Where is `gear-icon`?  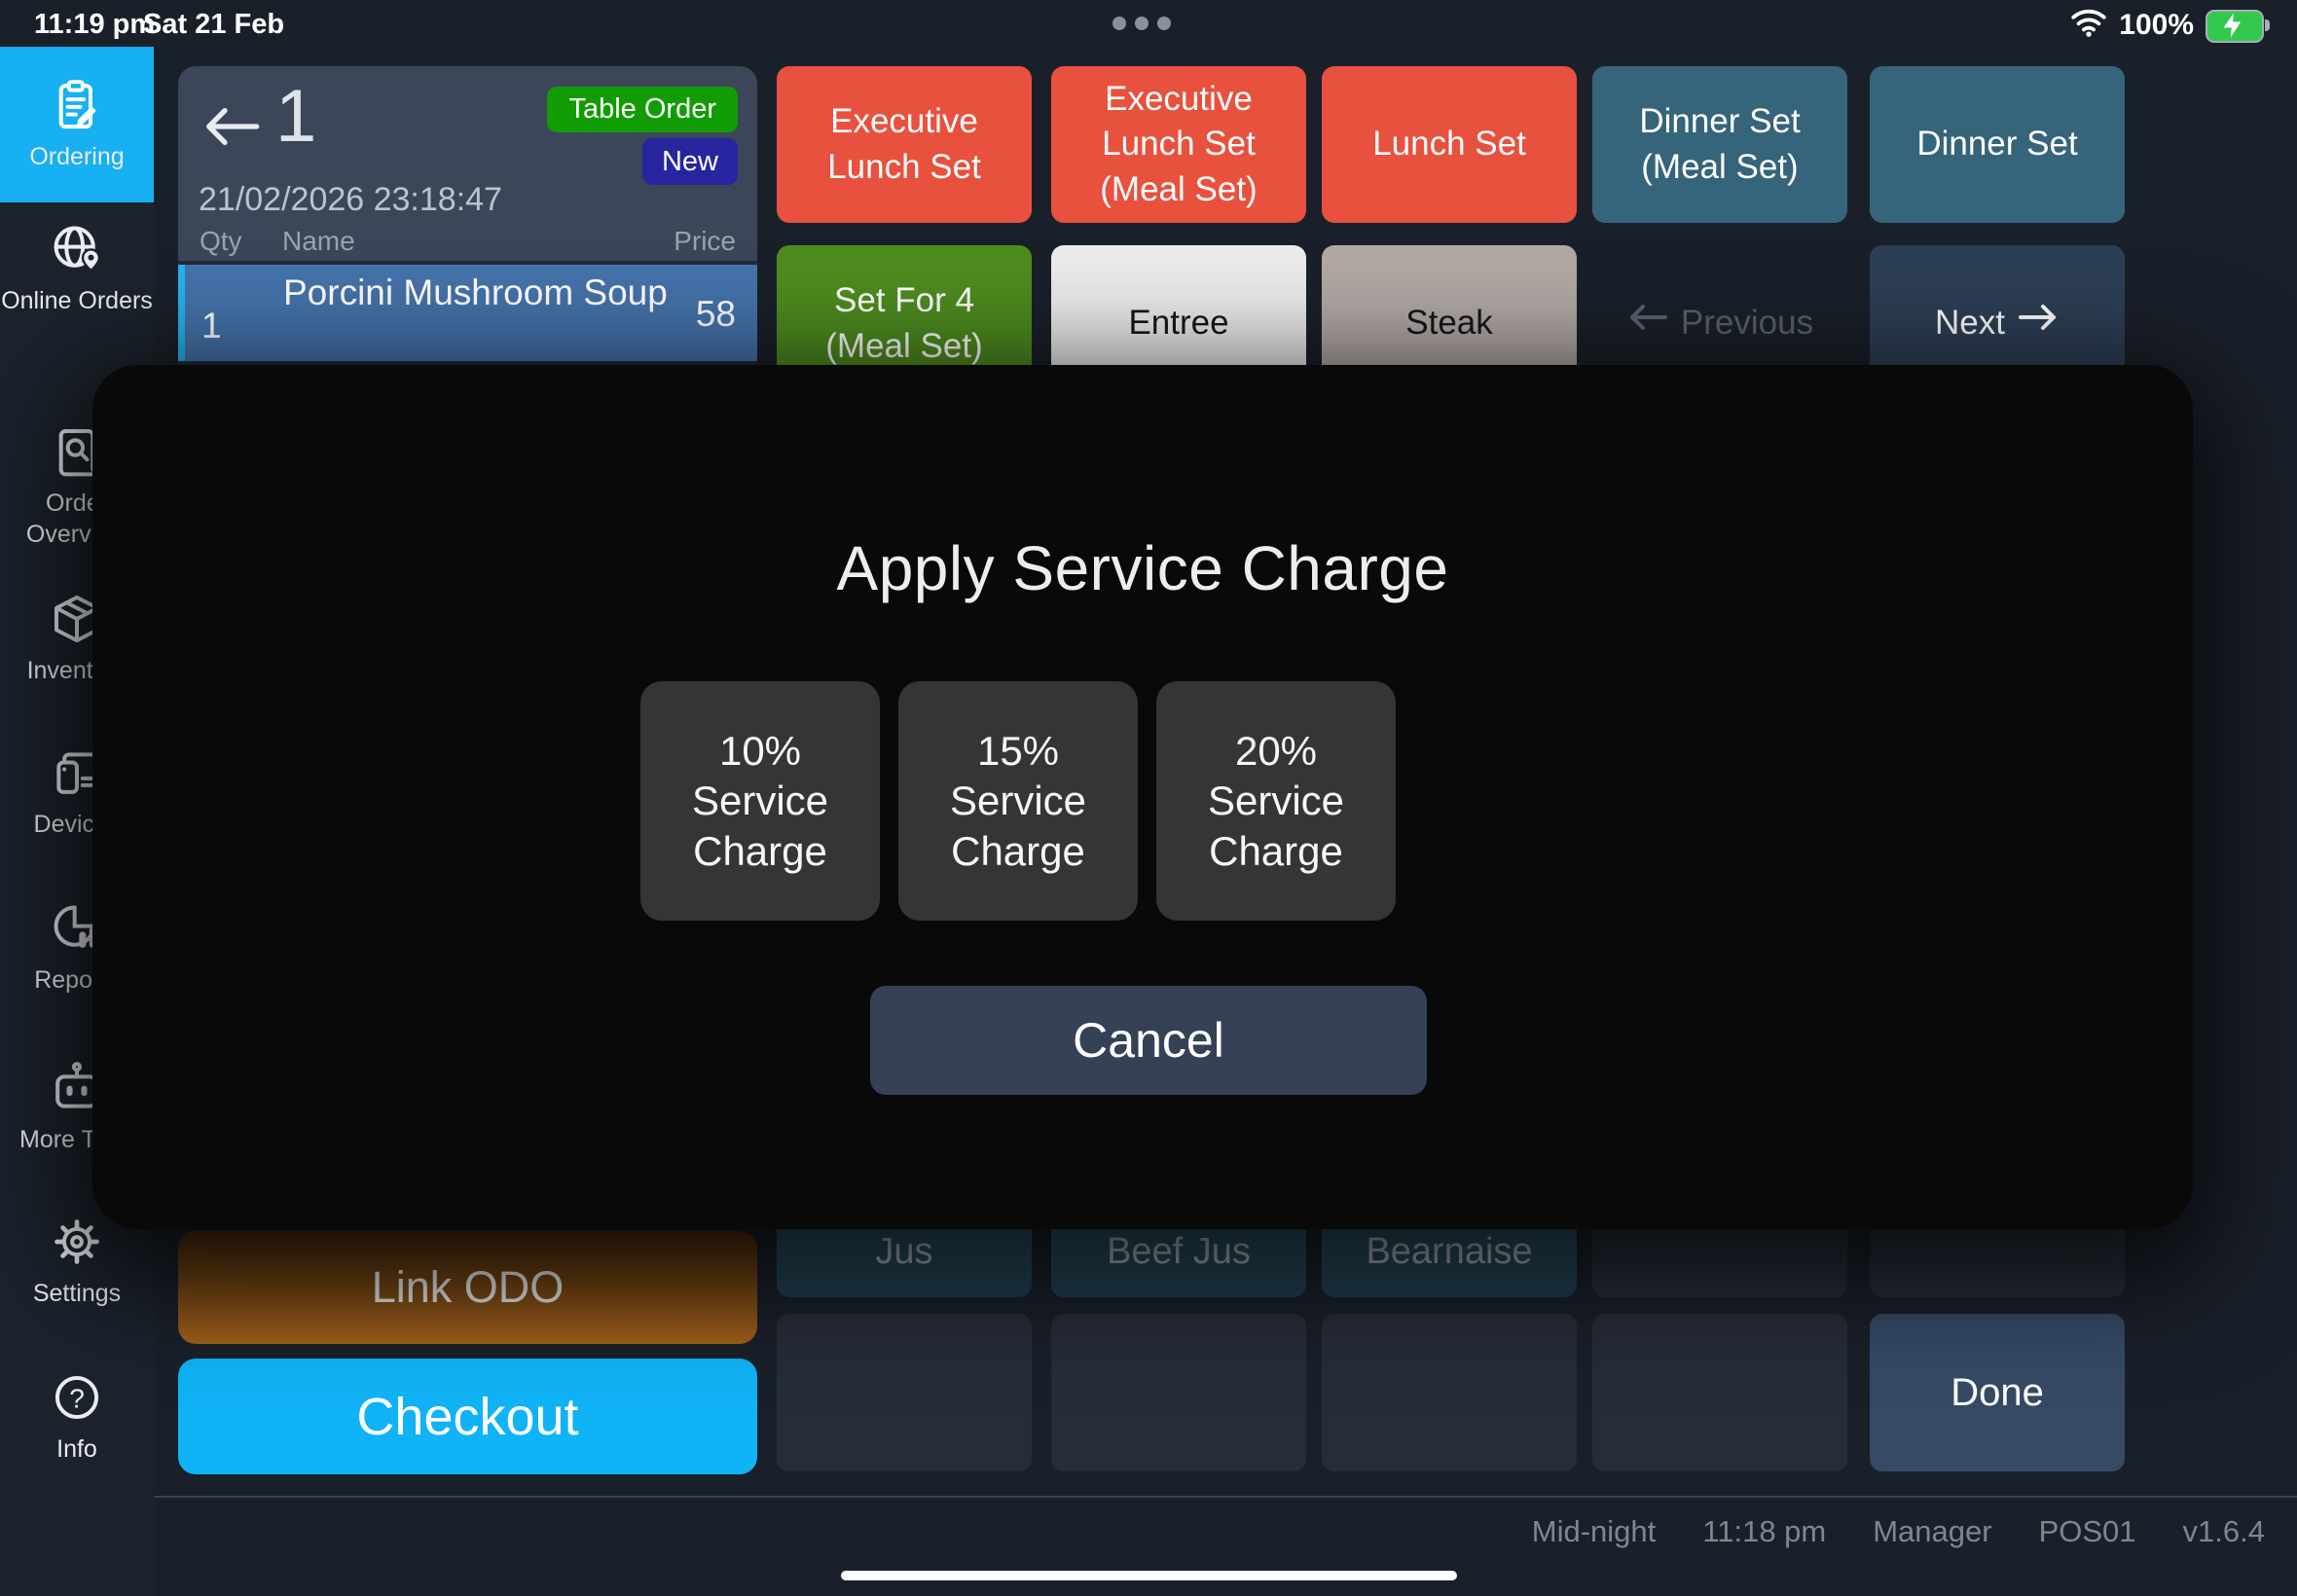 gear-icon is located at coordinates (77, 1242).